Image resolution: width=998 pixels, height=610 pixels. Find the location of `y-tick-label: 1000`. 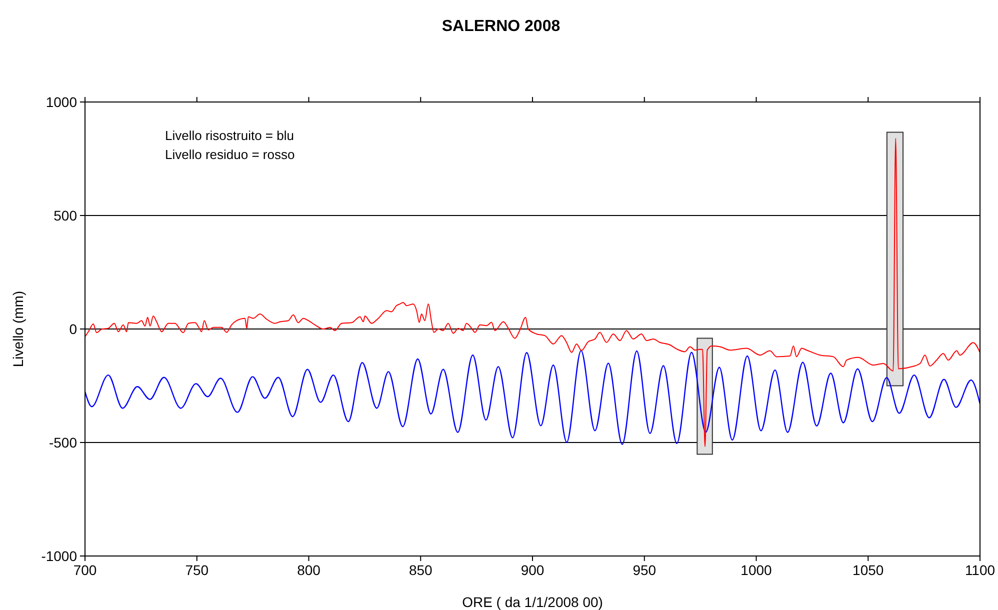

y-tick-label: 1000 is located at coordinates (62, 102).